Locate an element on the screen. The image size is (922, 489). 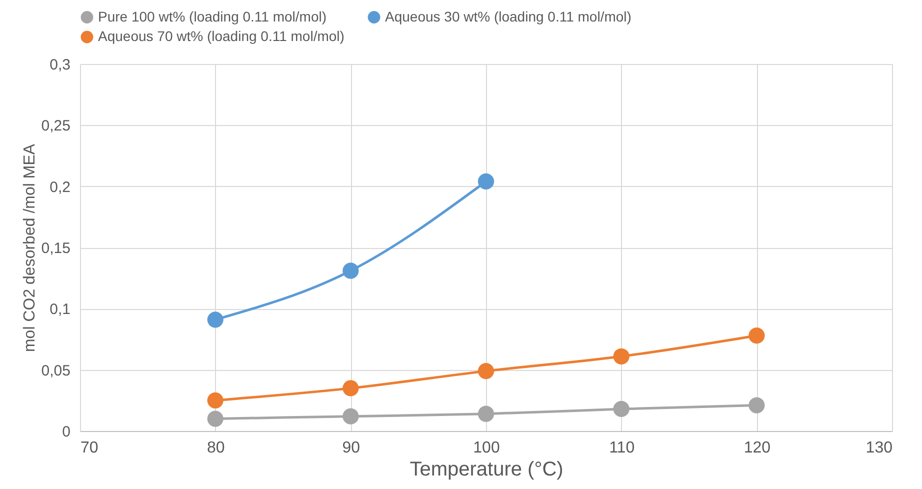
legend-label: Aqueous 30 wt% (loading 0.11 mol/mol) is located at coordinates (508, 16).